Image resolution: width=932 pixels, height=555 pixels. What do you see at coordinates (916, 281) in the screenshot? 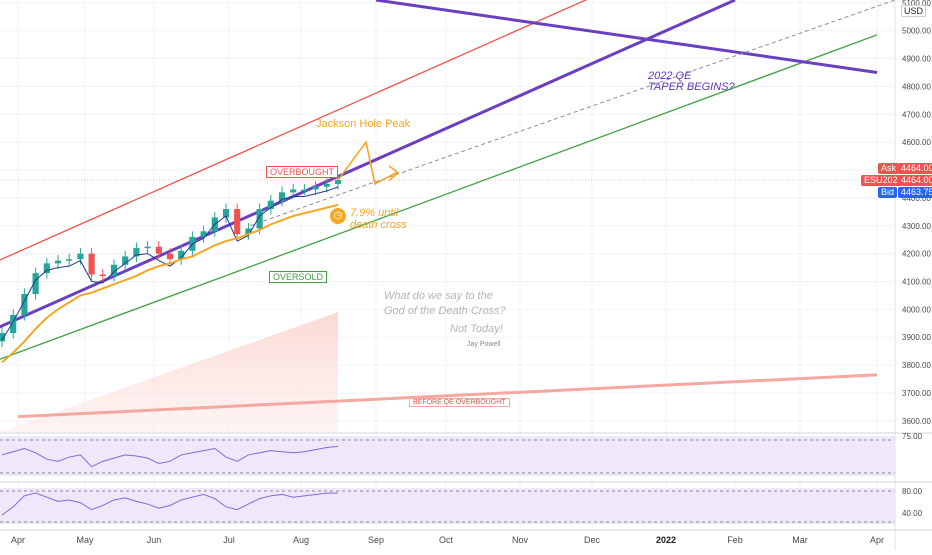
I see `y-tick-label: 4100.00` at bounding box center [916, 281].